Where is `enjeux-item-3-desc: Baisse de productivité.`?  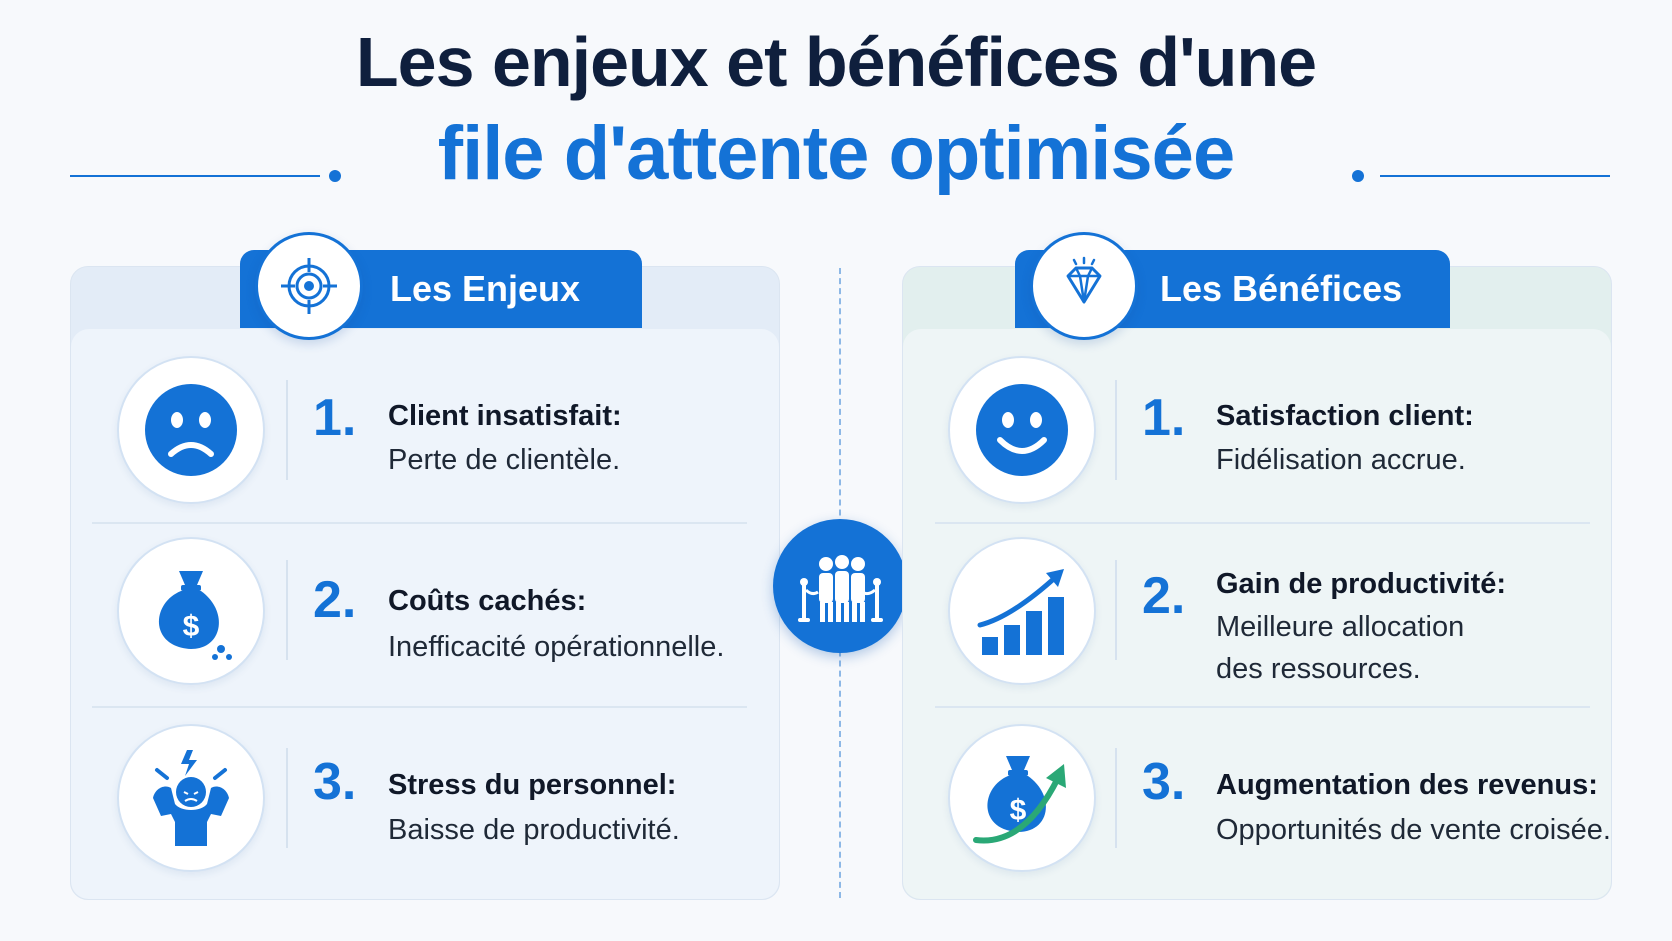
enjeux-item-3-desc: Baisse de productivité. is located at coordinates (534, 830).